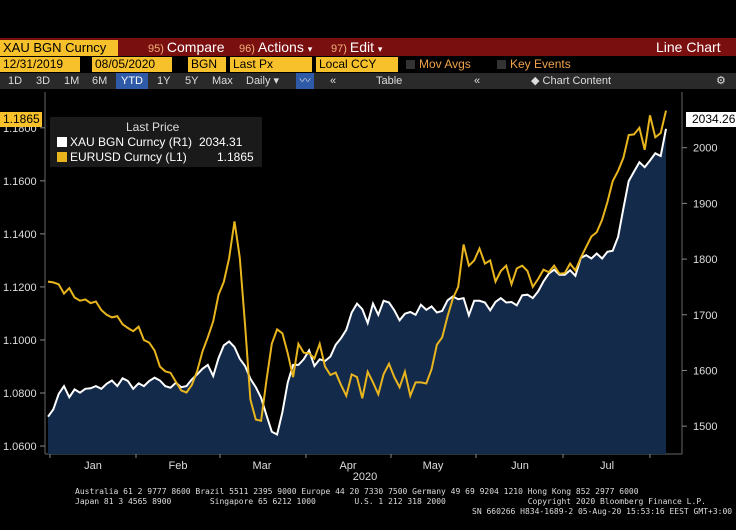 This screenshot has height=530, width=736. Describe the element at coordinates (310, 49) in the screenshot. I see `actions-caret-icon: ▾` at that location.